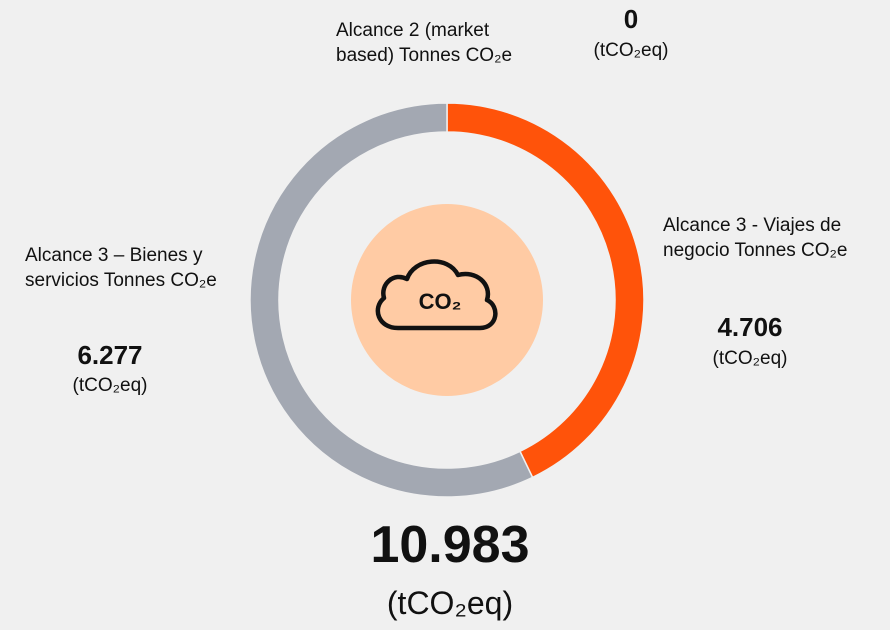  I want to click on slice-value: 0, so click(631, 19).